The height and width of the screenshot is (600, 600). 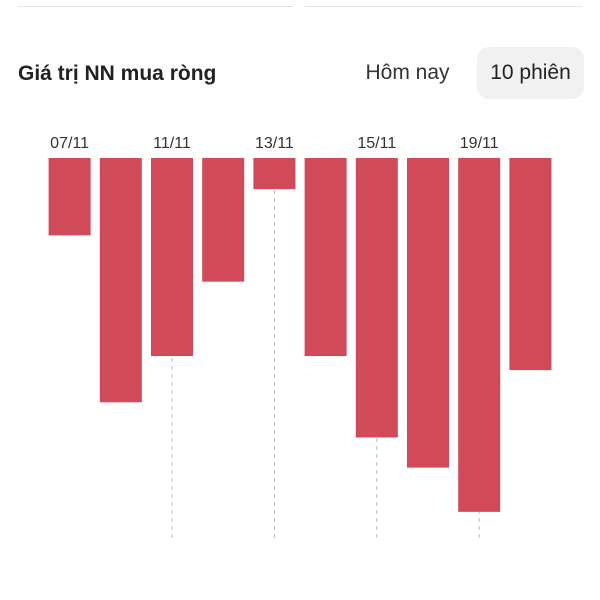 I want to click on top-divider-left, so click(x=155, y=3).